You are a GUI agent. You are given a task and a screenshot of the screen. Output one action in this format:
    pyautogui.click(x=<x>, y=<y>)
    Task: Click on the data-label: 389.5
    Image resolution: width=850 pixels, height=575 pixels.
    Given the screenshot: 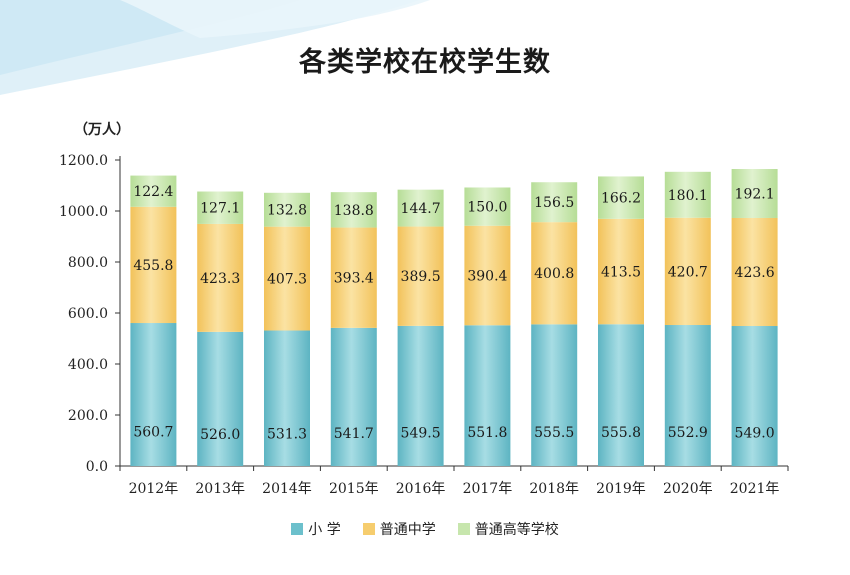 What is the action you would take?
    pyautogui.click(x=421, y=277)
    